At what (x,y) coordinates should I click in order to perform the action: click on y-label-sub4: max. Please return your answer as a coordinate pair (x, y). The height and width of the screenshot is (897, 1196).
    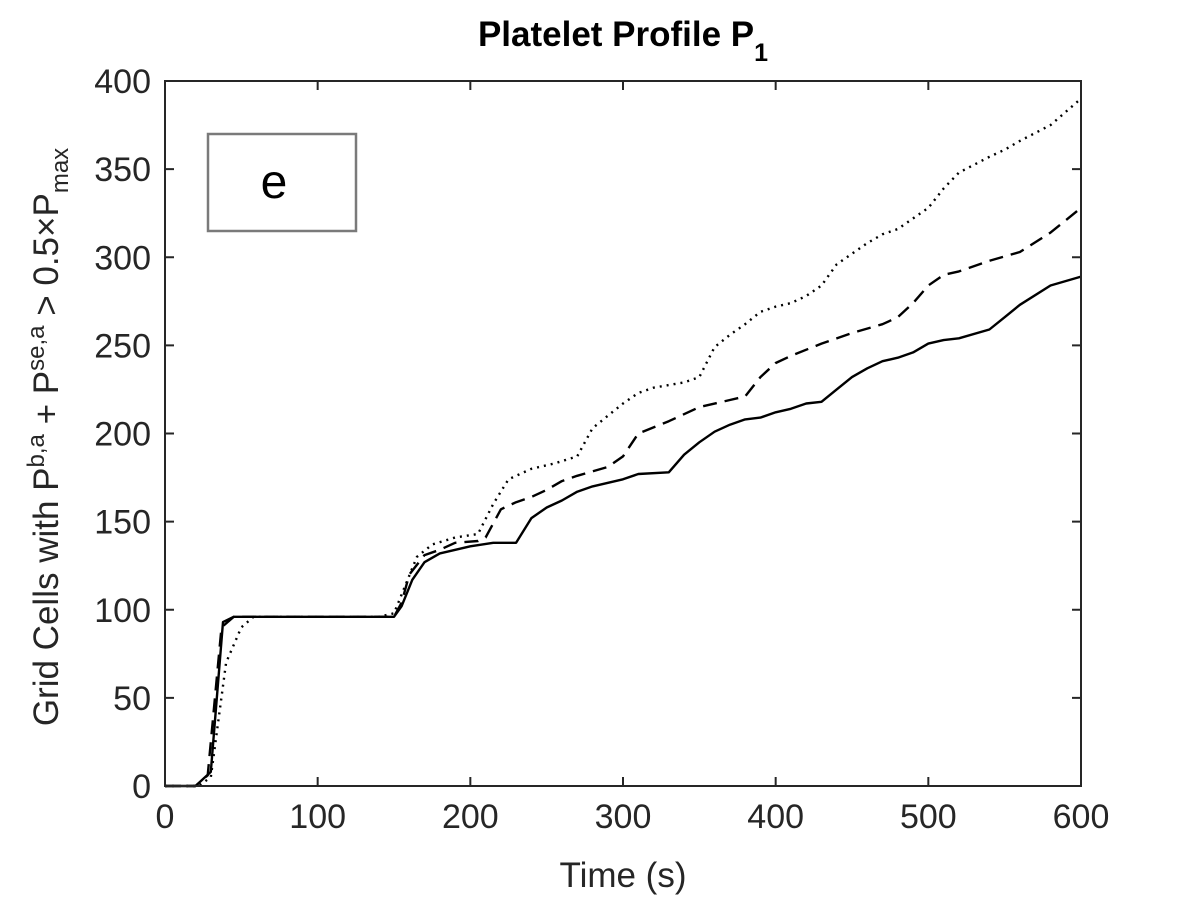
    Looking at the image, I should click on (60, 170).